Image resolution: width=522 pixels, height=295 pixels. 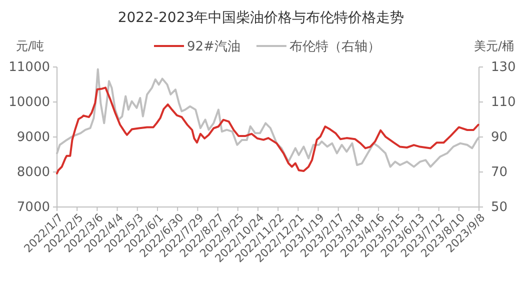 I want to click on y2-tick-label: 50, so click(x=499, y=208).